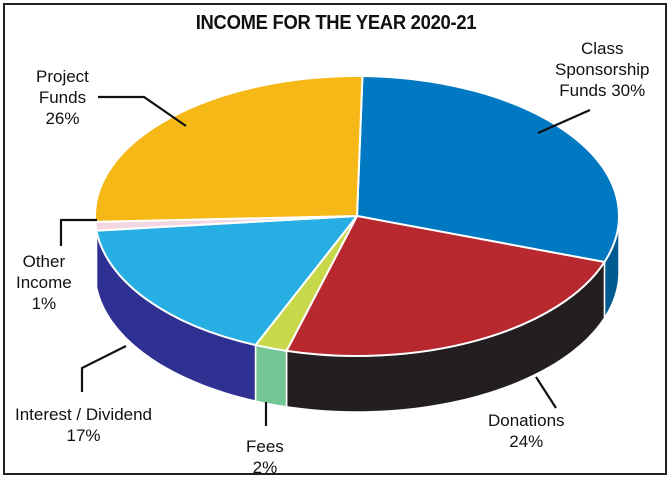 The width and height of the screenshot is (672, 480). I want to click on pie-slice-donations, so click(445, 286).